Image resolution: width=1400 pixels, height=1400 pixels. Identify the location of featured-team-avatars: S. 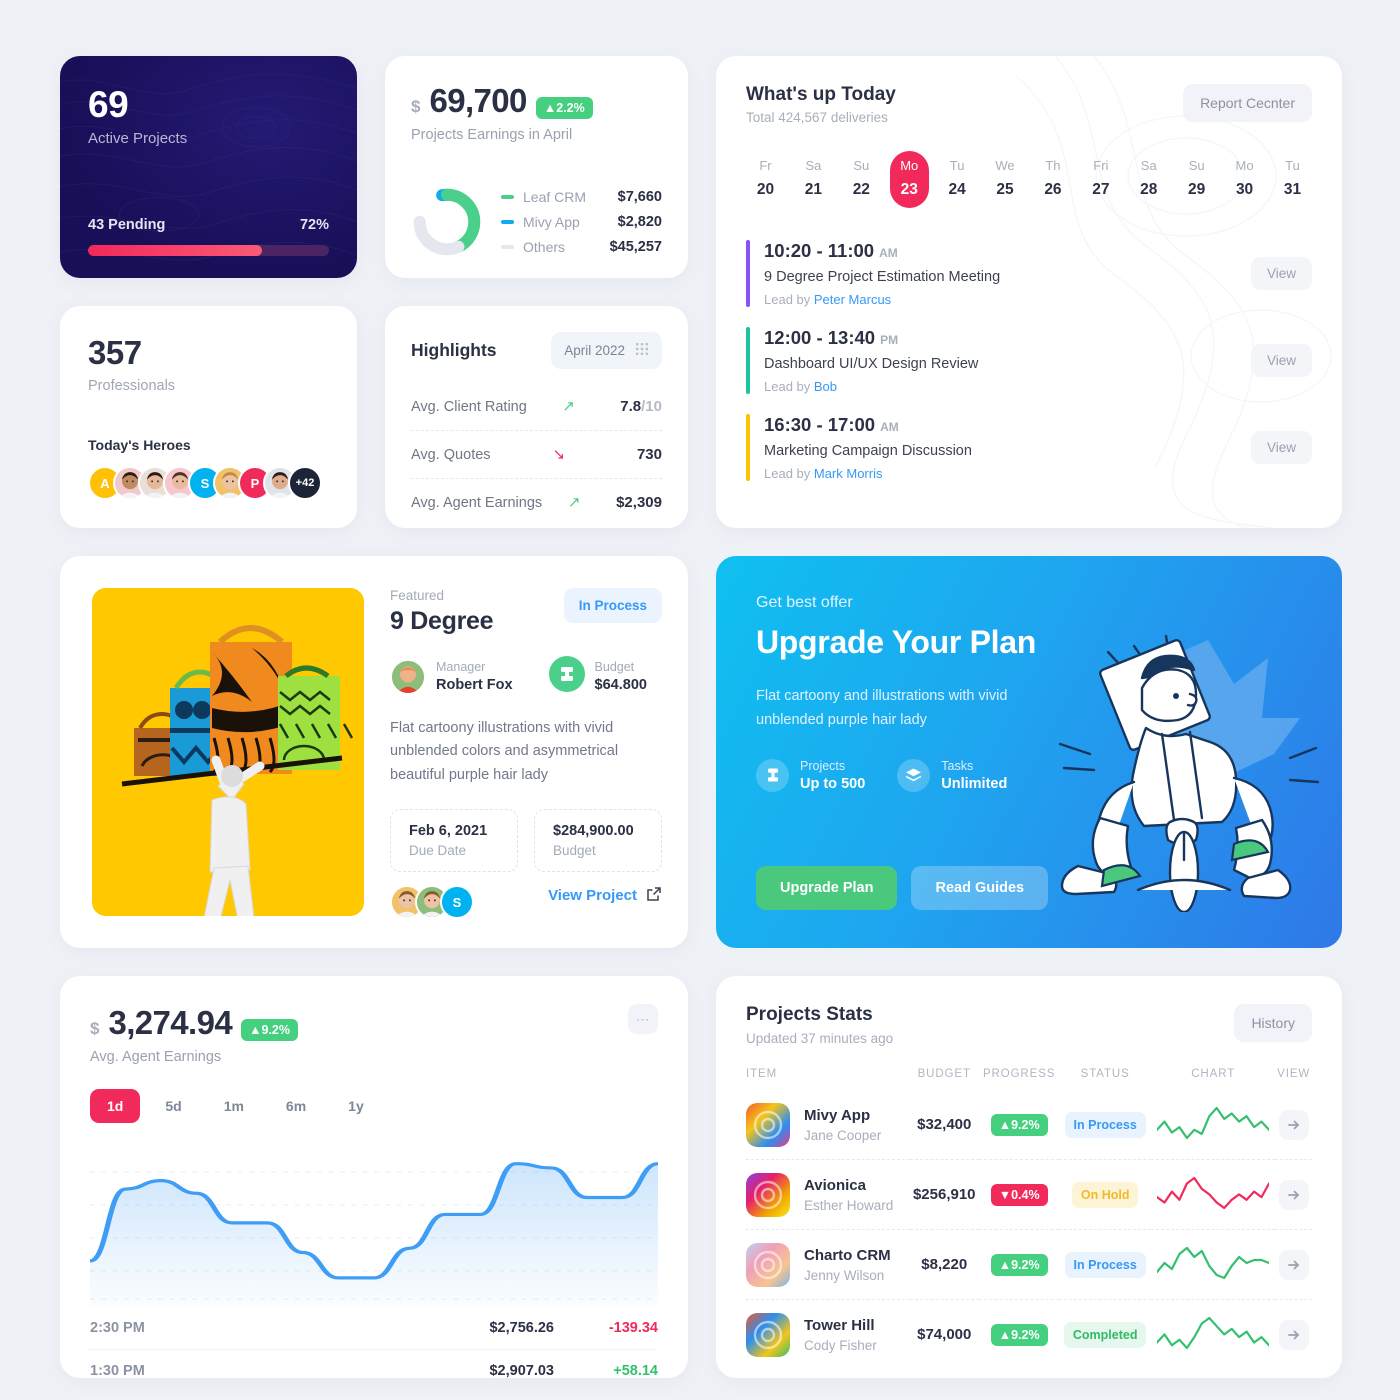
(432, 902).